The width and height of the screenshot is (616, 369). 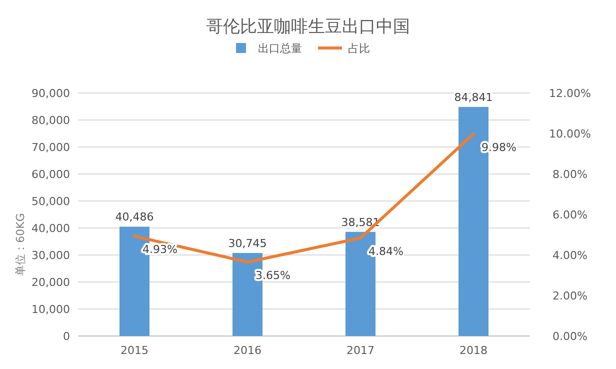 I want to click on y-axis-title: 单位：60KG, so click(x=20, y=244).